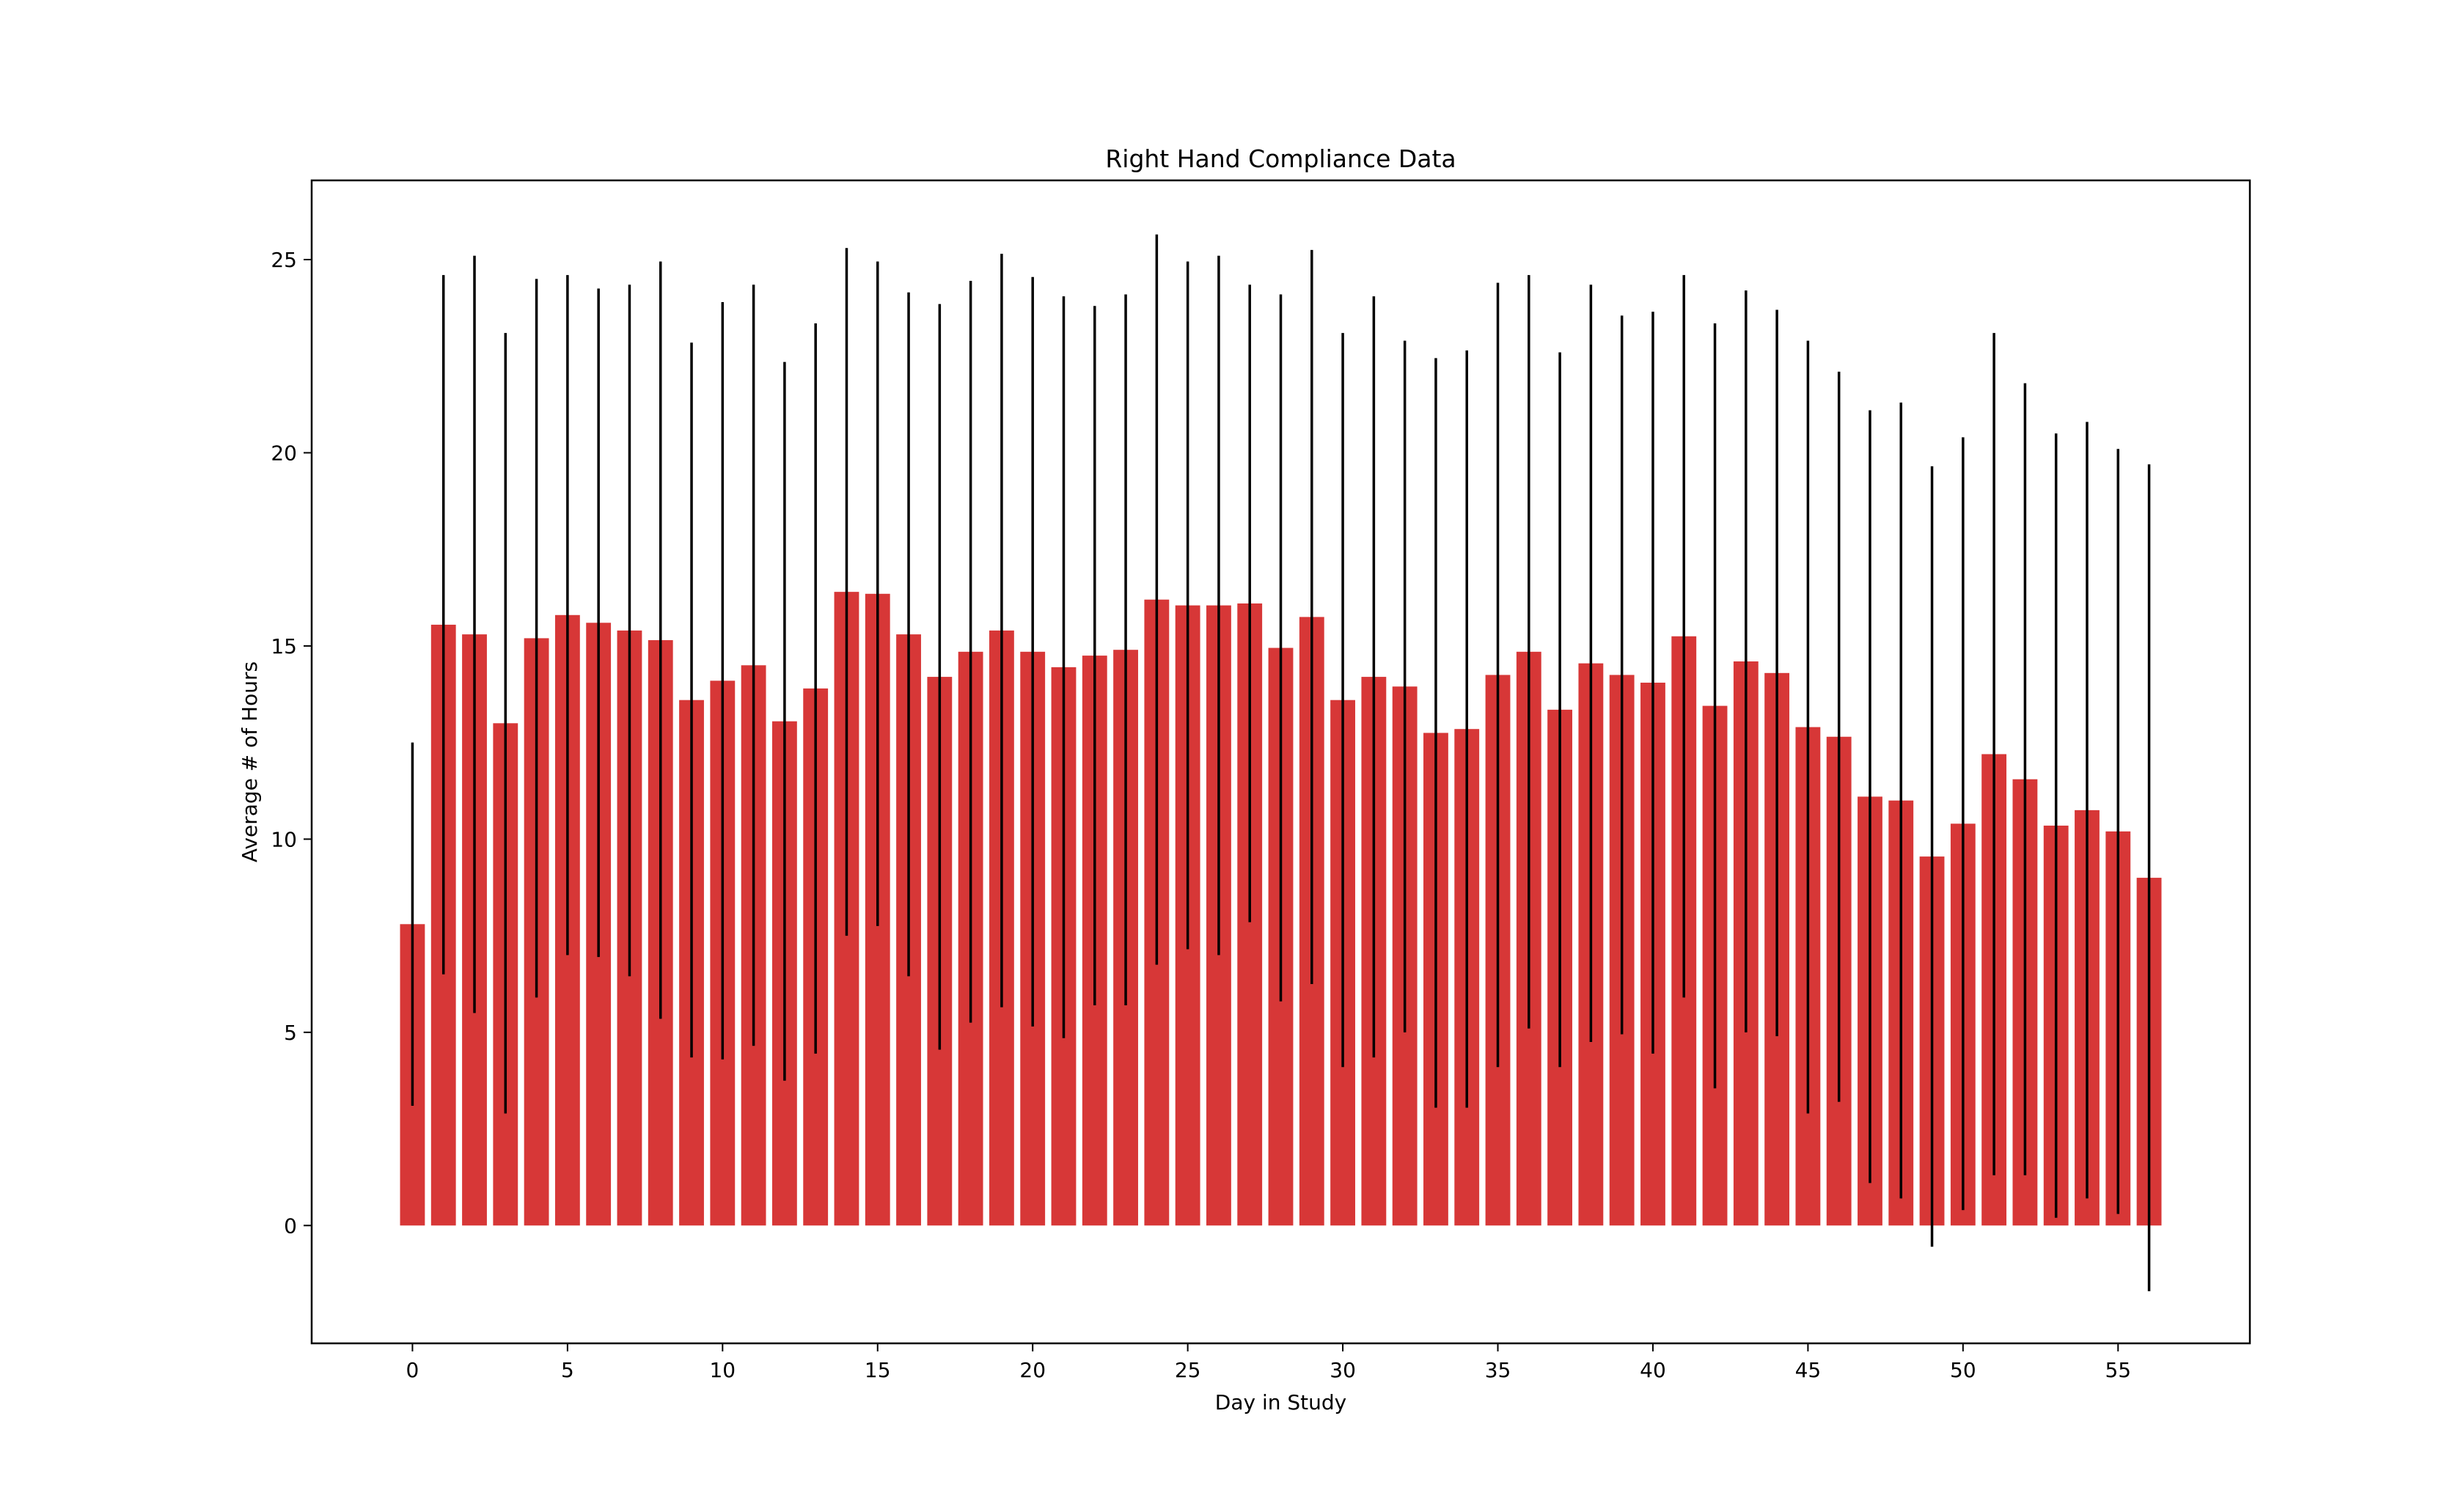 The height and width of the screenshot is (1490, 2464). I want to click on y-tick-label: 10, so click(284, 839).